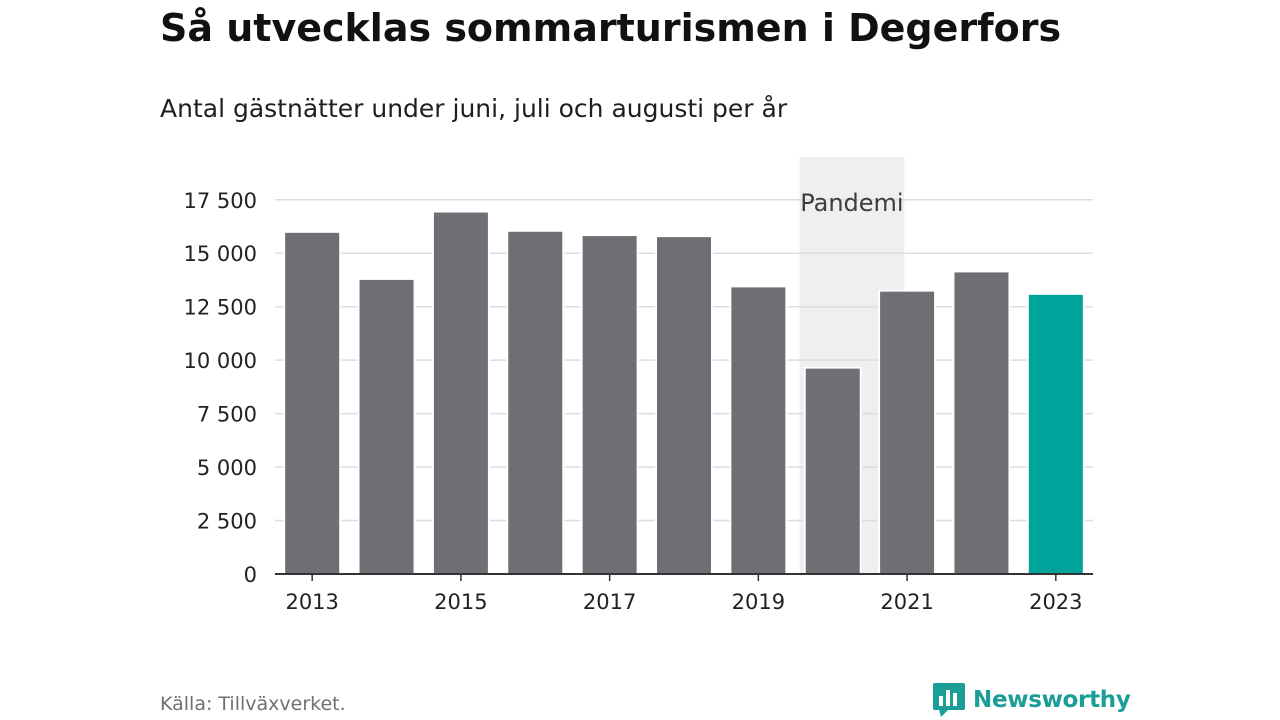 The height and width of the screenshot is (720, 1280). What do you see at coordinates (609, 405) in the screenshot?
I see `bar-2017` at bounding box center [609, 405].